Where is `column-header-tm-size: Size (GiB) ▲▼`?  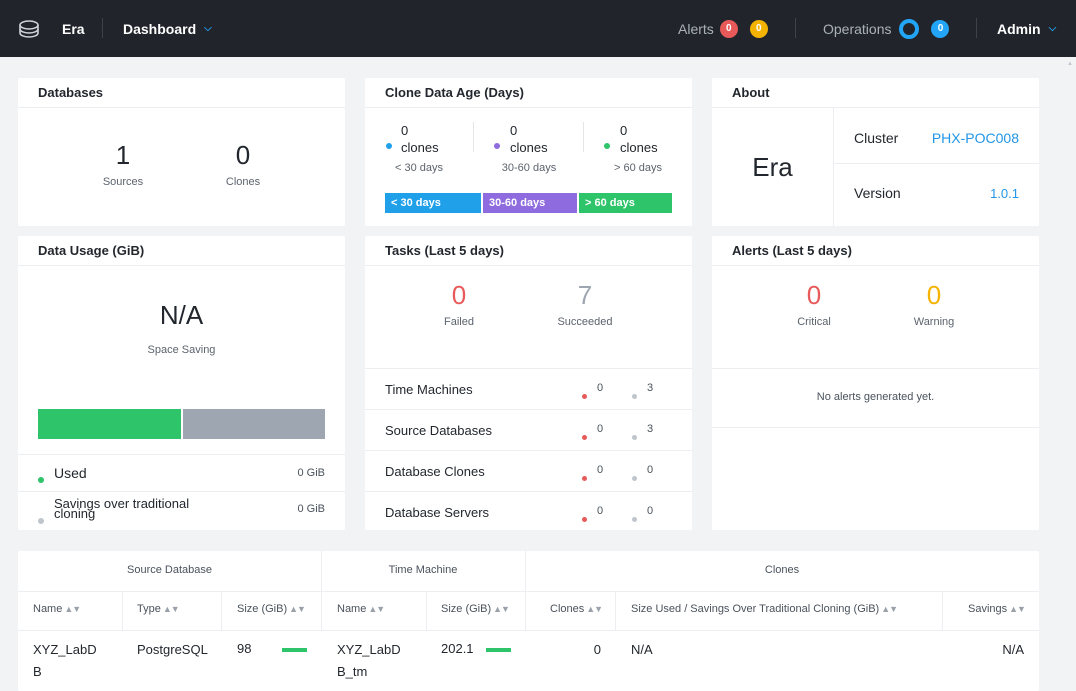
column-header-tm-size: Size (GiB) ▲▼ is located at coordinates (475, 609).